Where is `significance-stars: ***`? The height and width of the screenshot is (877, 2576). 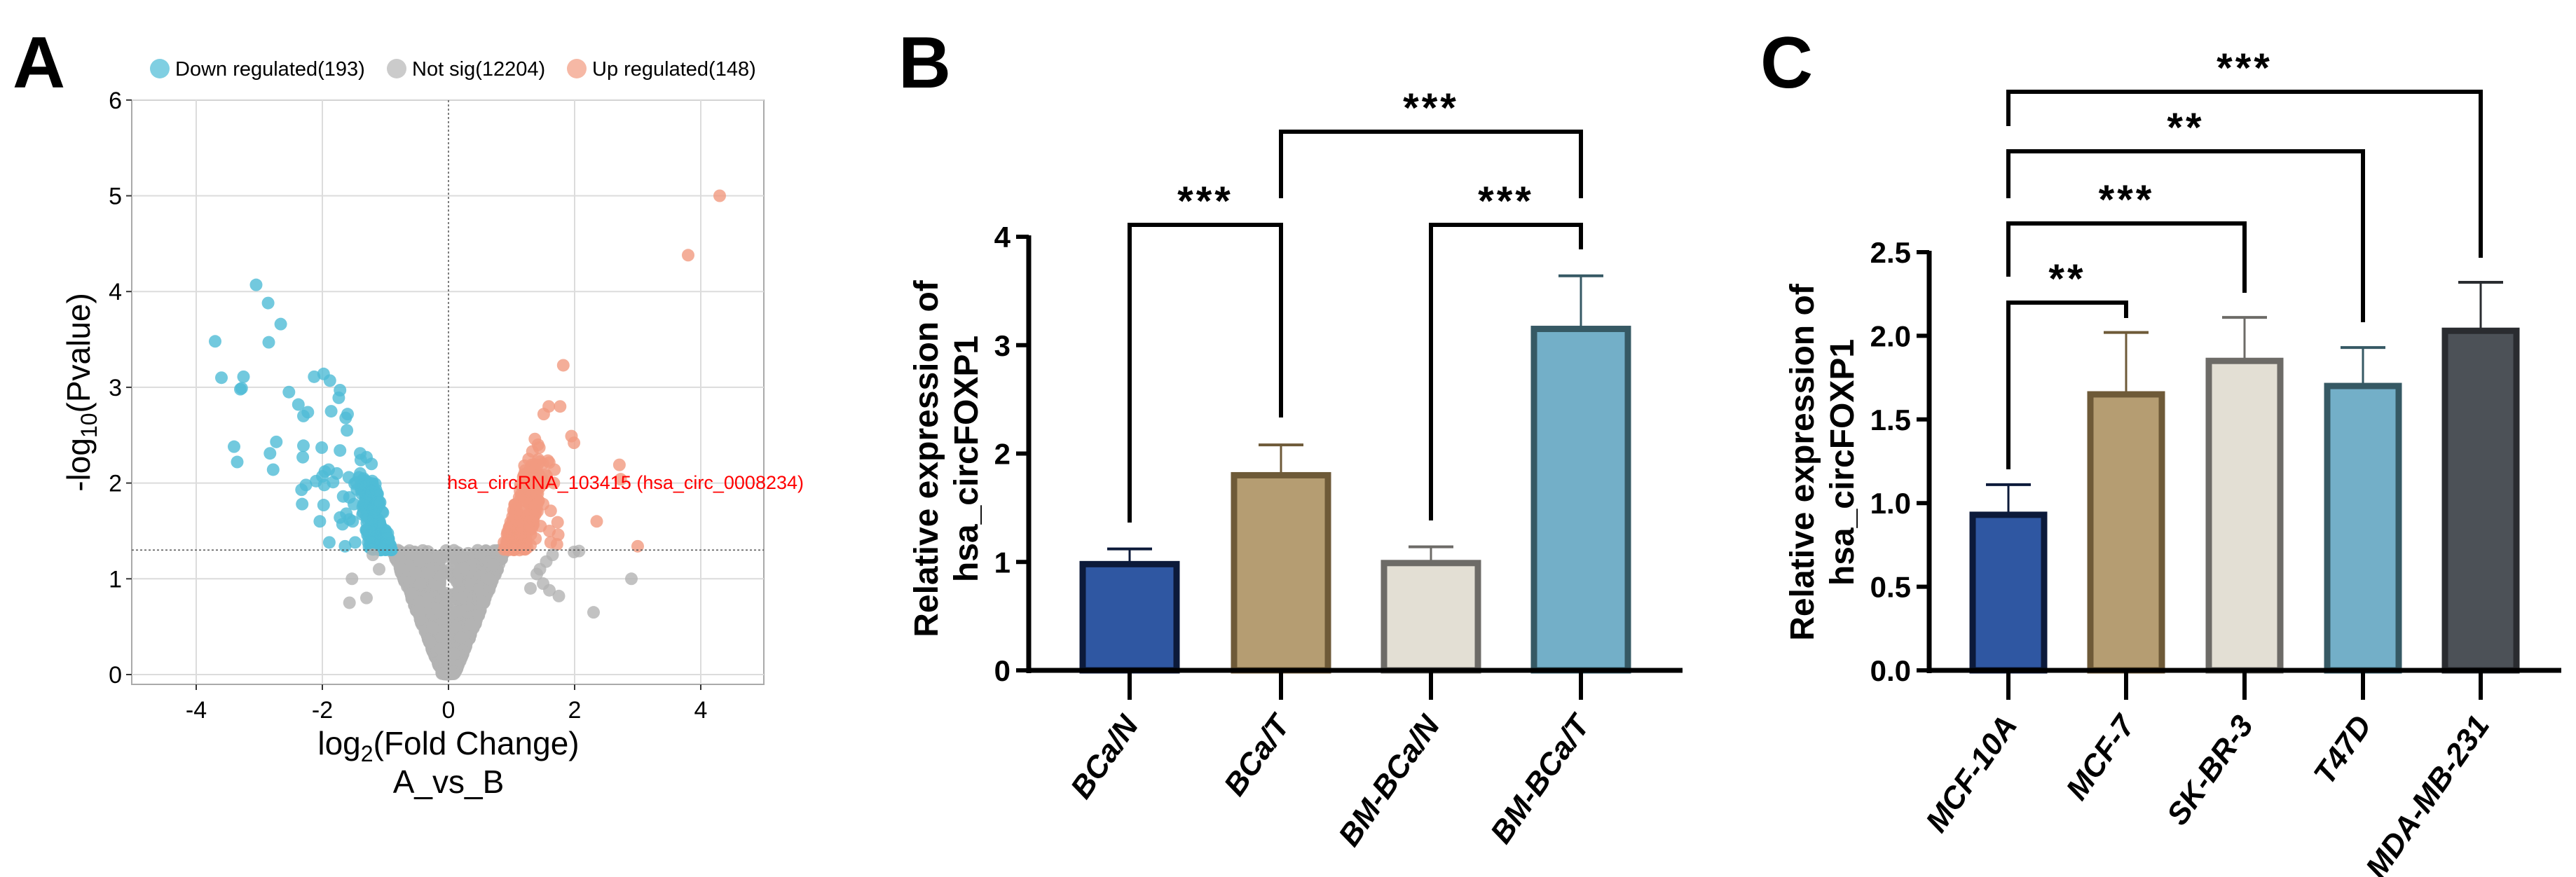 significance-stars: *** is located at coordinates (2245, 68).